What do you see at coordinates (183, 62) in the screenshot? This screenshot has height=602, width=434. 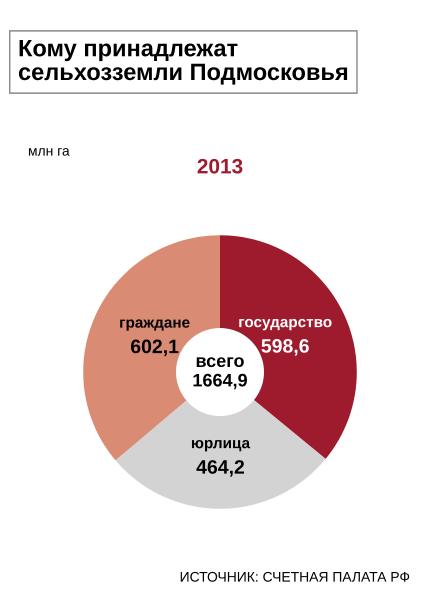 I see `chart-title: Кому принадлежат сельхозземли Подмосковья` at bounding box center [183, 62].